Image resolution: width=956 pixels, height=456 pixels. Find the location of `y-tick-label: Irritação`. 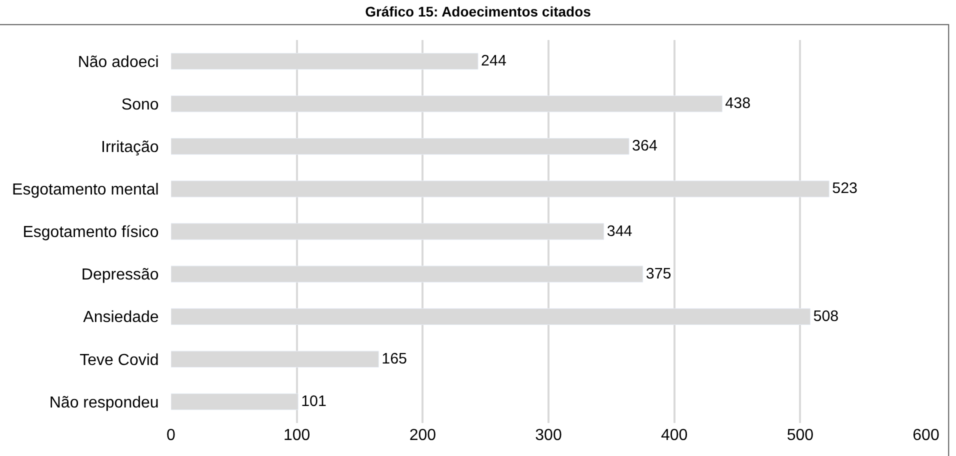

y-tick-label: Irritação is located at coordinates (130, 147).